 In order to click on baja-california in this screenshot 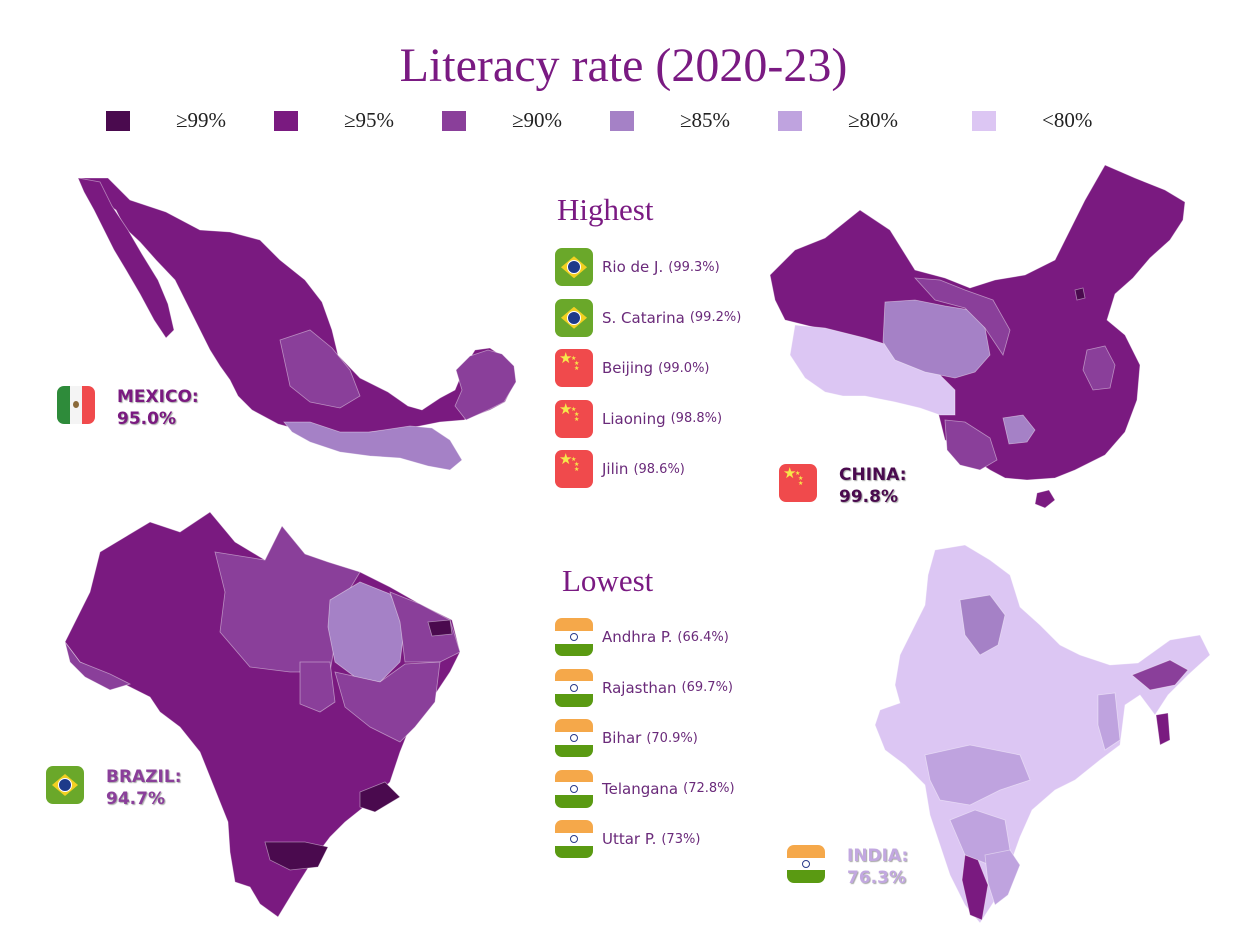, I will do `click(126, 258)`.